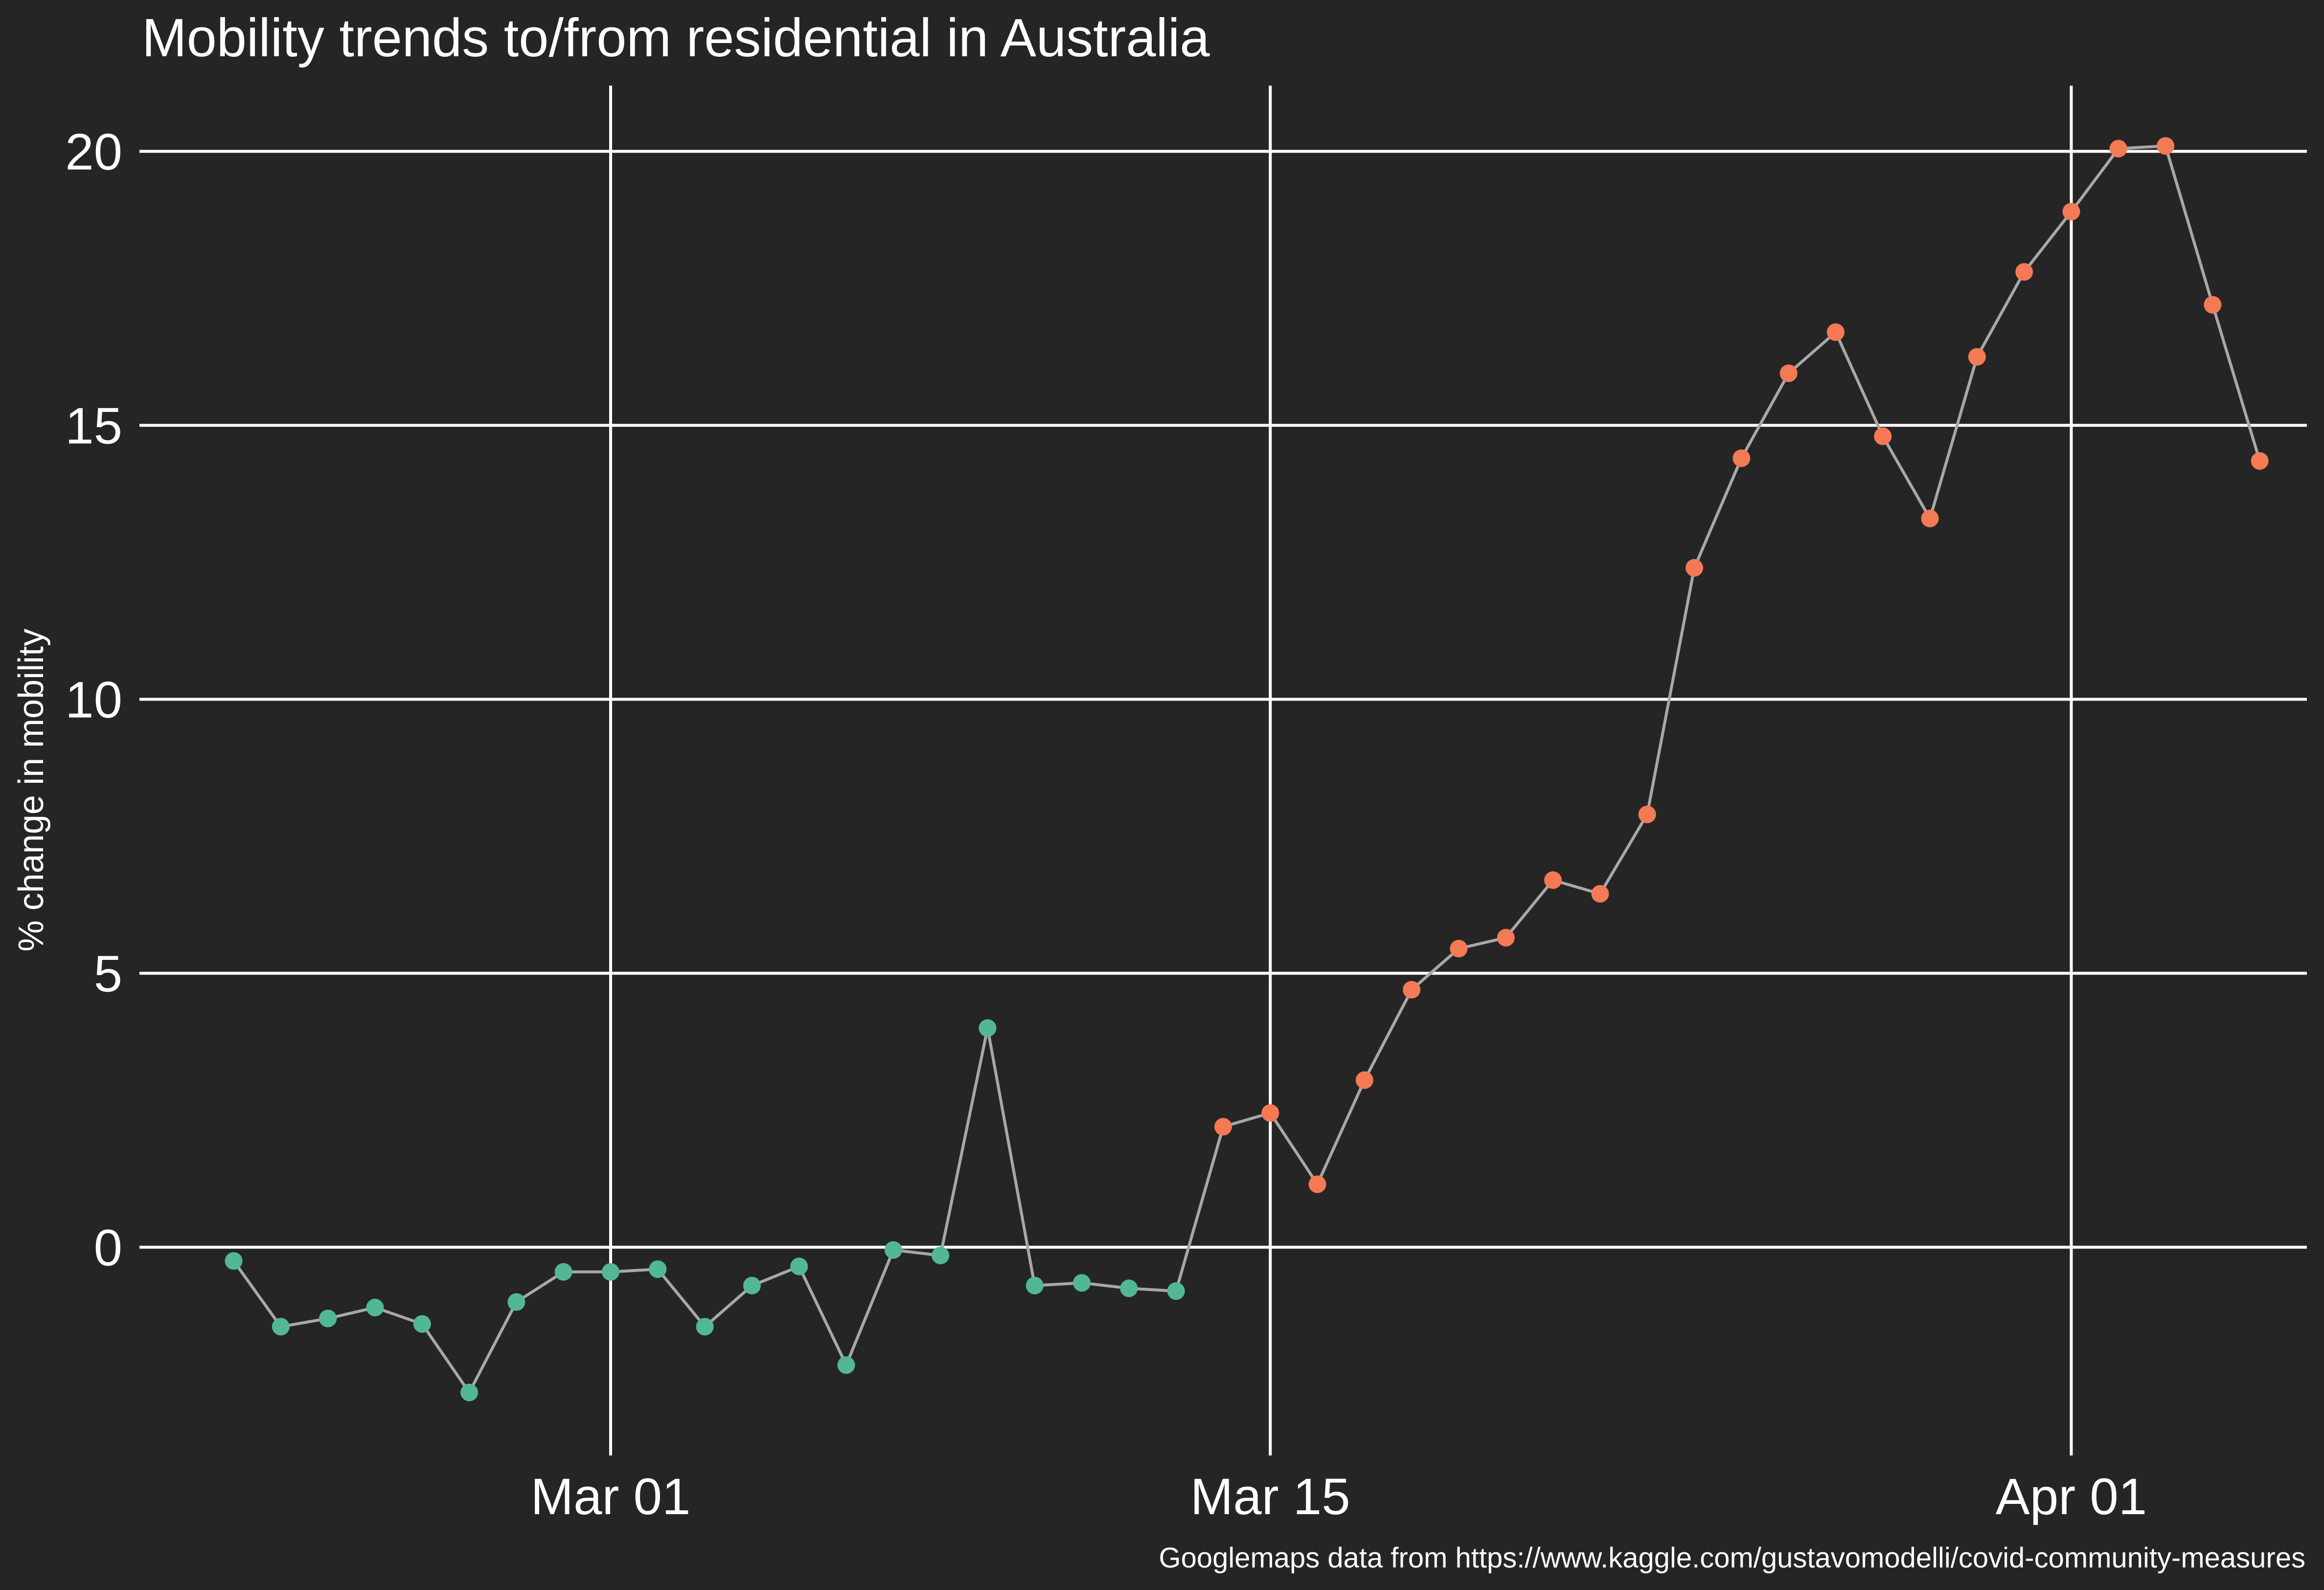  I want to click on y-tick-label-0: 0, so click(108, 1247).